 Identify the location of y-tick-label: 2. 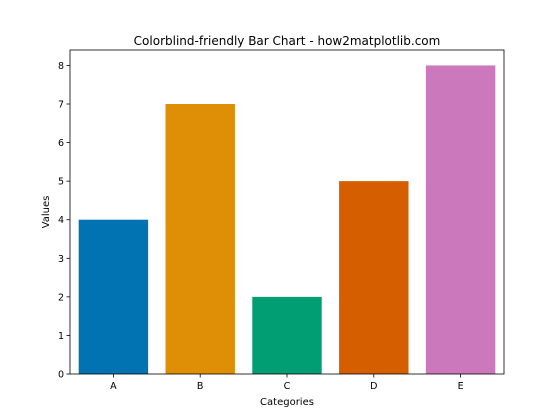
(61, 297).